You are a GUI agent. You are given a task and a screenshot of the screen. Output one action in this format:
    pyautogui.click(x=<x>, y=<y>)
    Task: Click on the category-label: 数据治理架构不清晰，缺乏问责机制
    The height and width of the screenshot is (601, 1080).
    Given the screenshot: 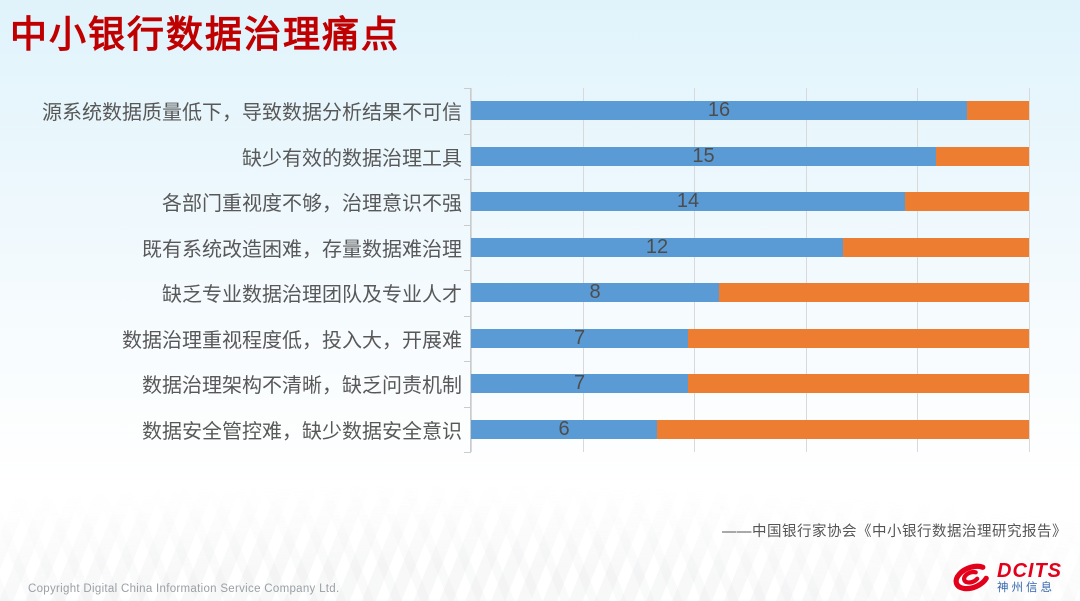 What is the action you would take?
    pyautogui.click(x=302, y=386)
    